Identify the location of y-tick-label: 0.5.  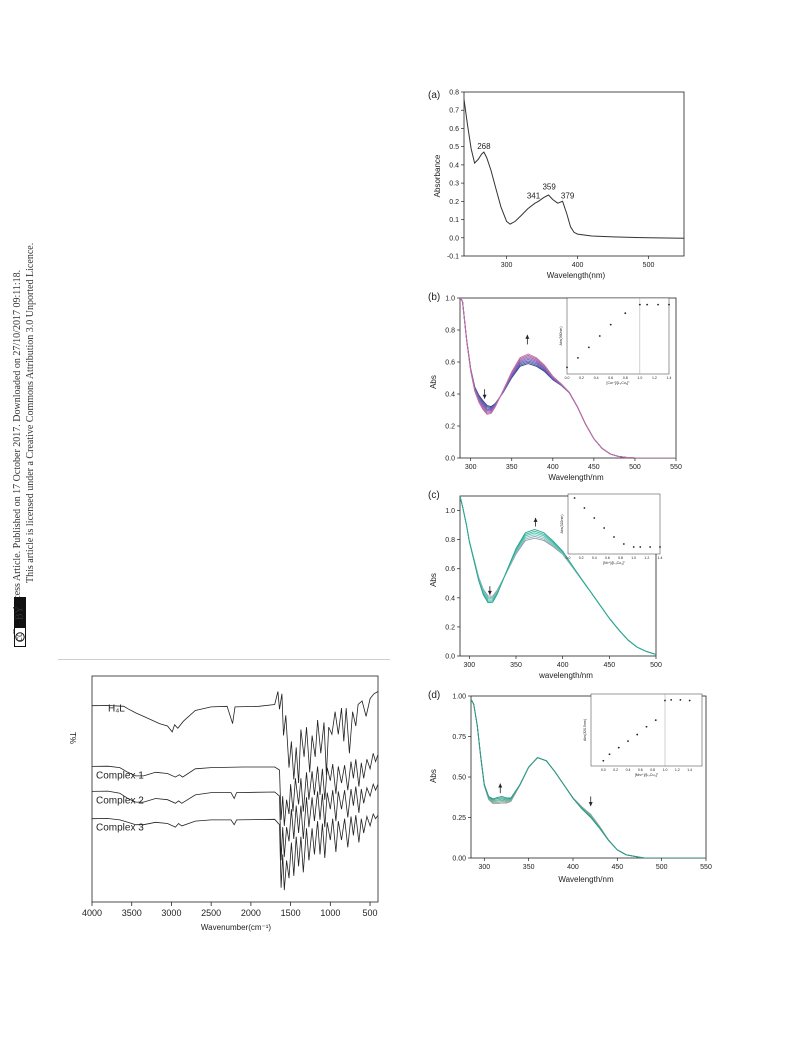
(454, 147).